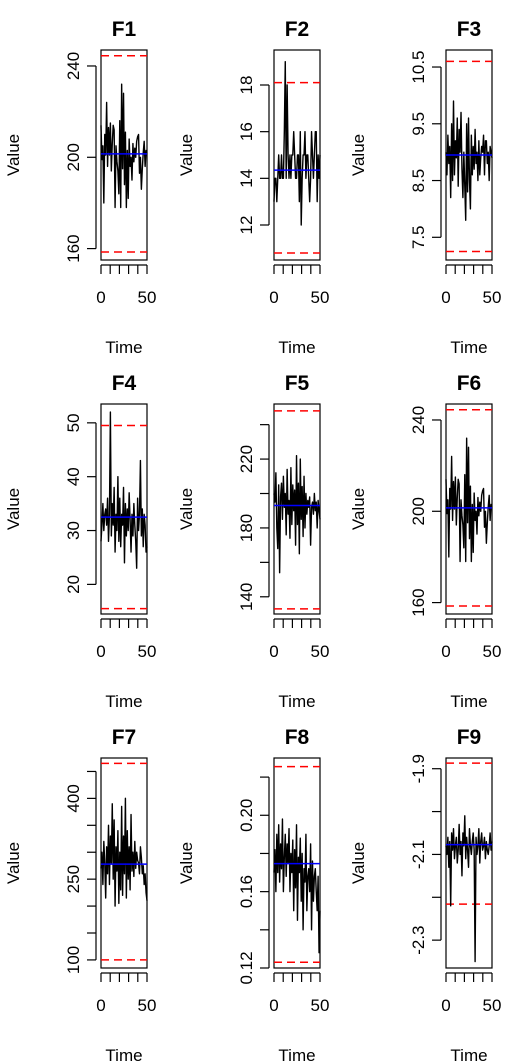  Describe the element at coordinates (297, 383) in the screenshot. I see `chart-title: F5` at that location.